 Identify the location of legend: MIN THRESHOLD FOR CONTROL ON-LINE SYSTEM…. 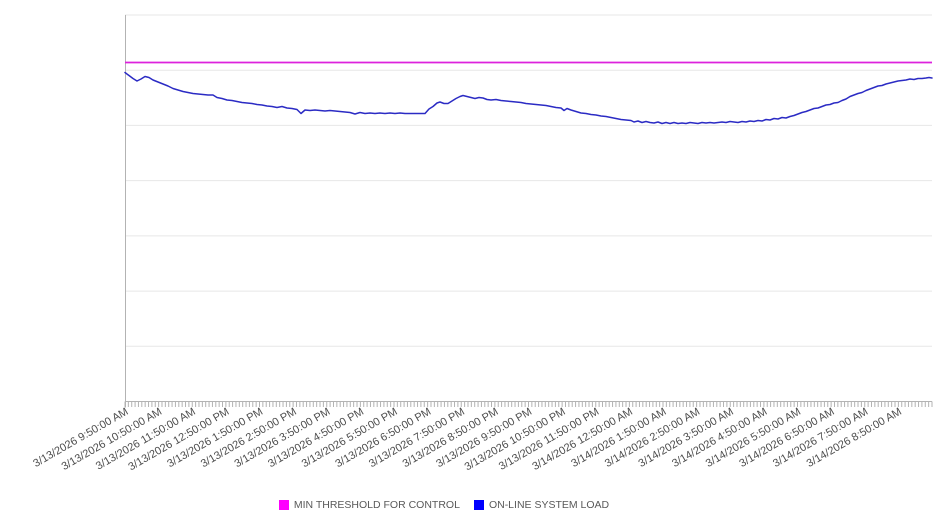
(458, 505).